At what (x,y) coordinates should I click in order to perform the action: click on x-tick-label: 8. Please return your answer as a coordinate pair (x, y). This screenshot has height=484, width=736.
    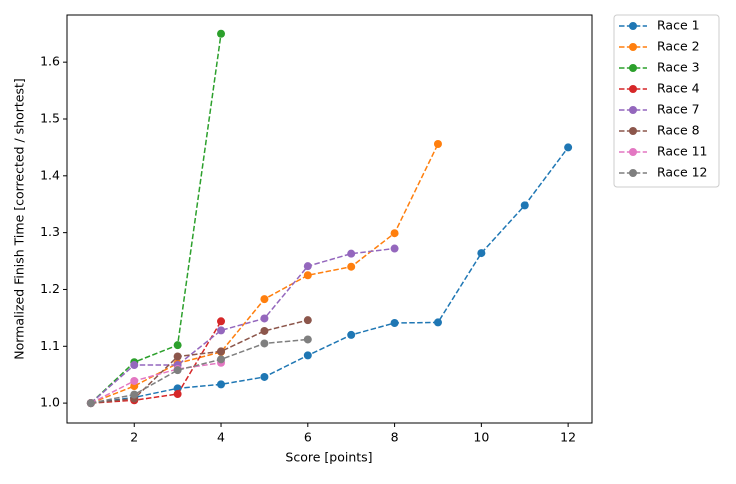
    Looking at the image, I should click on (395, 437).